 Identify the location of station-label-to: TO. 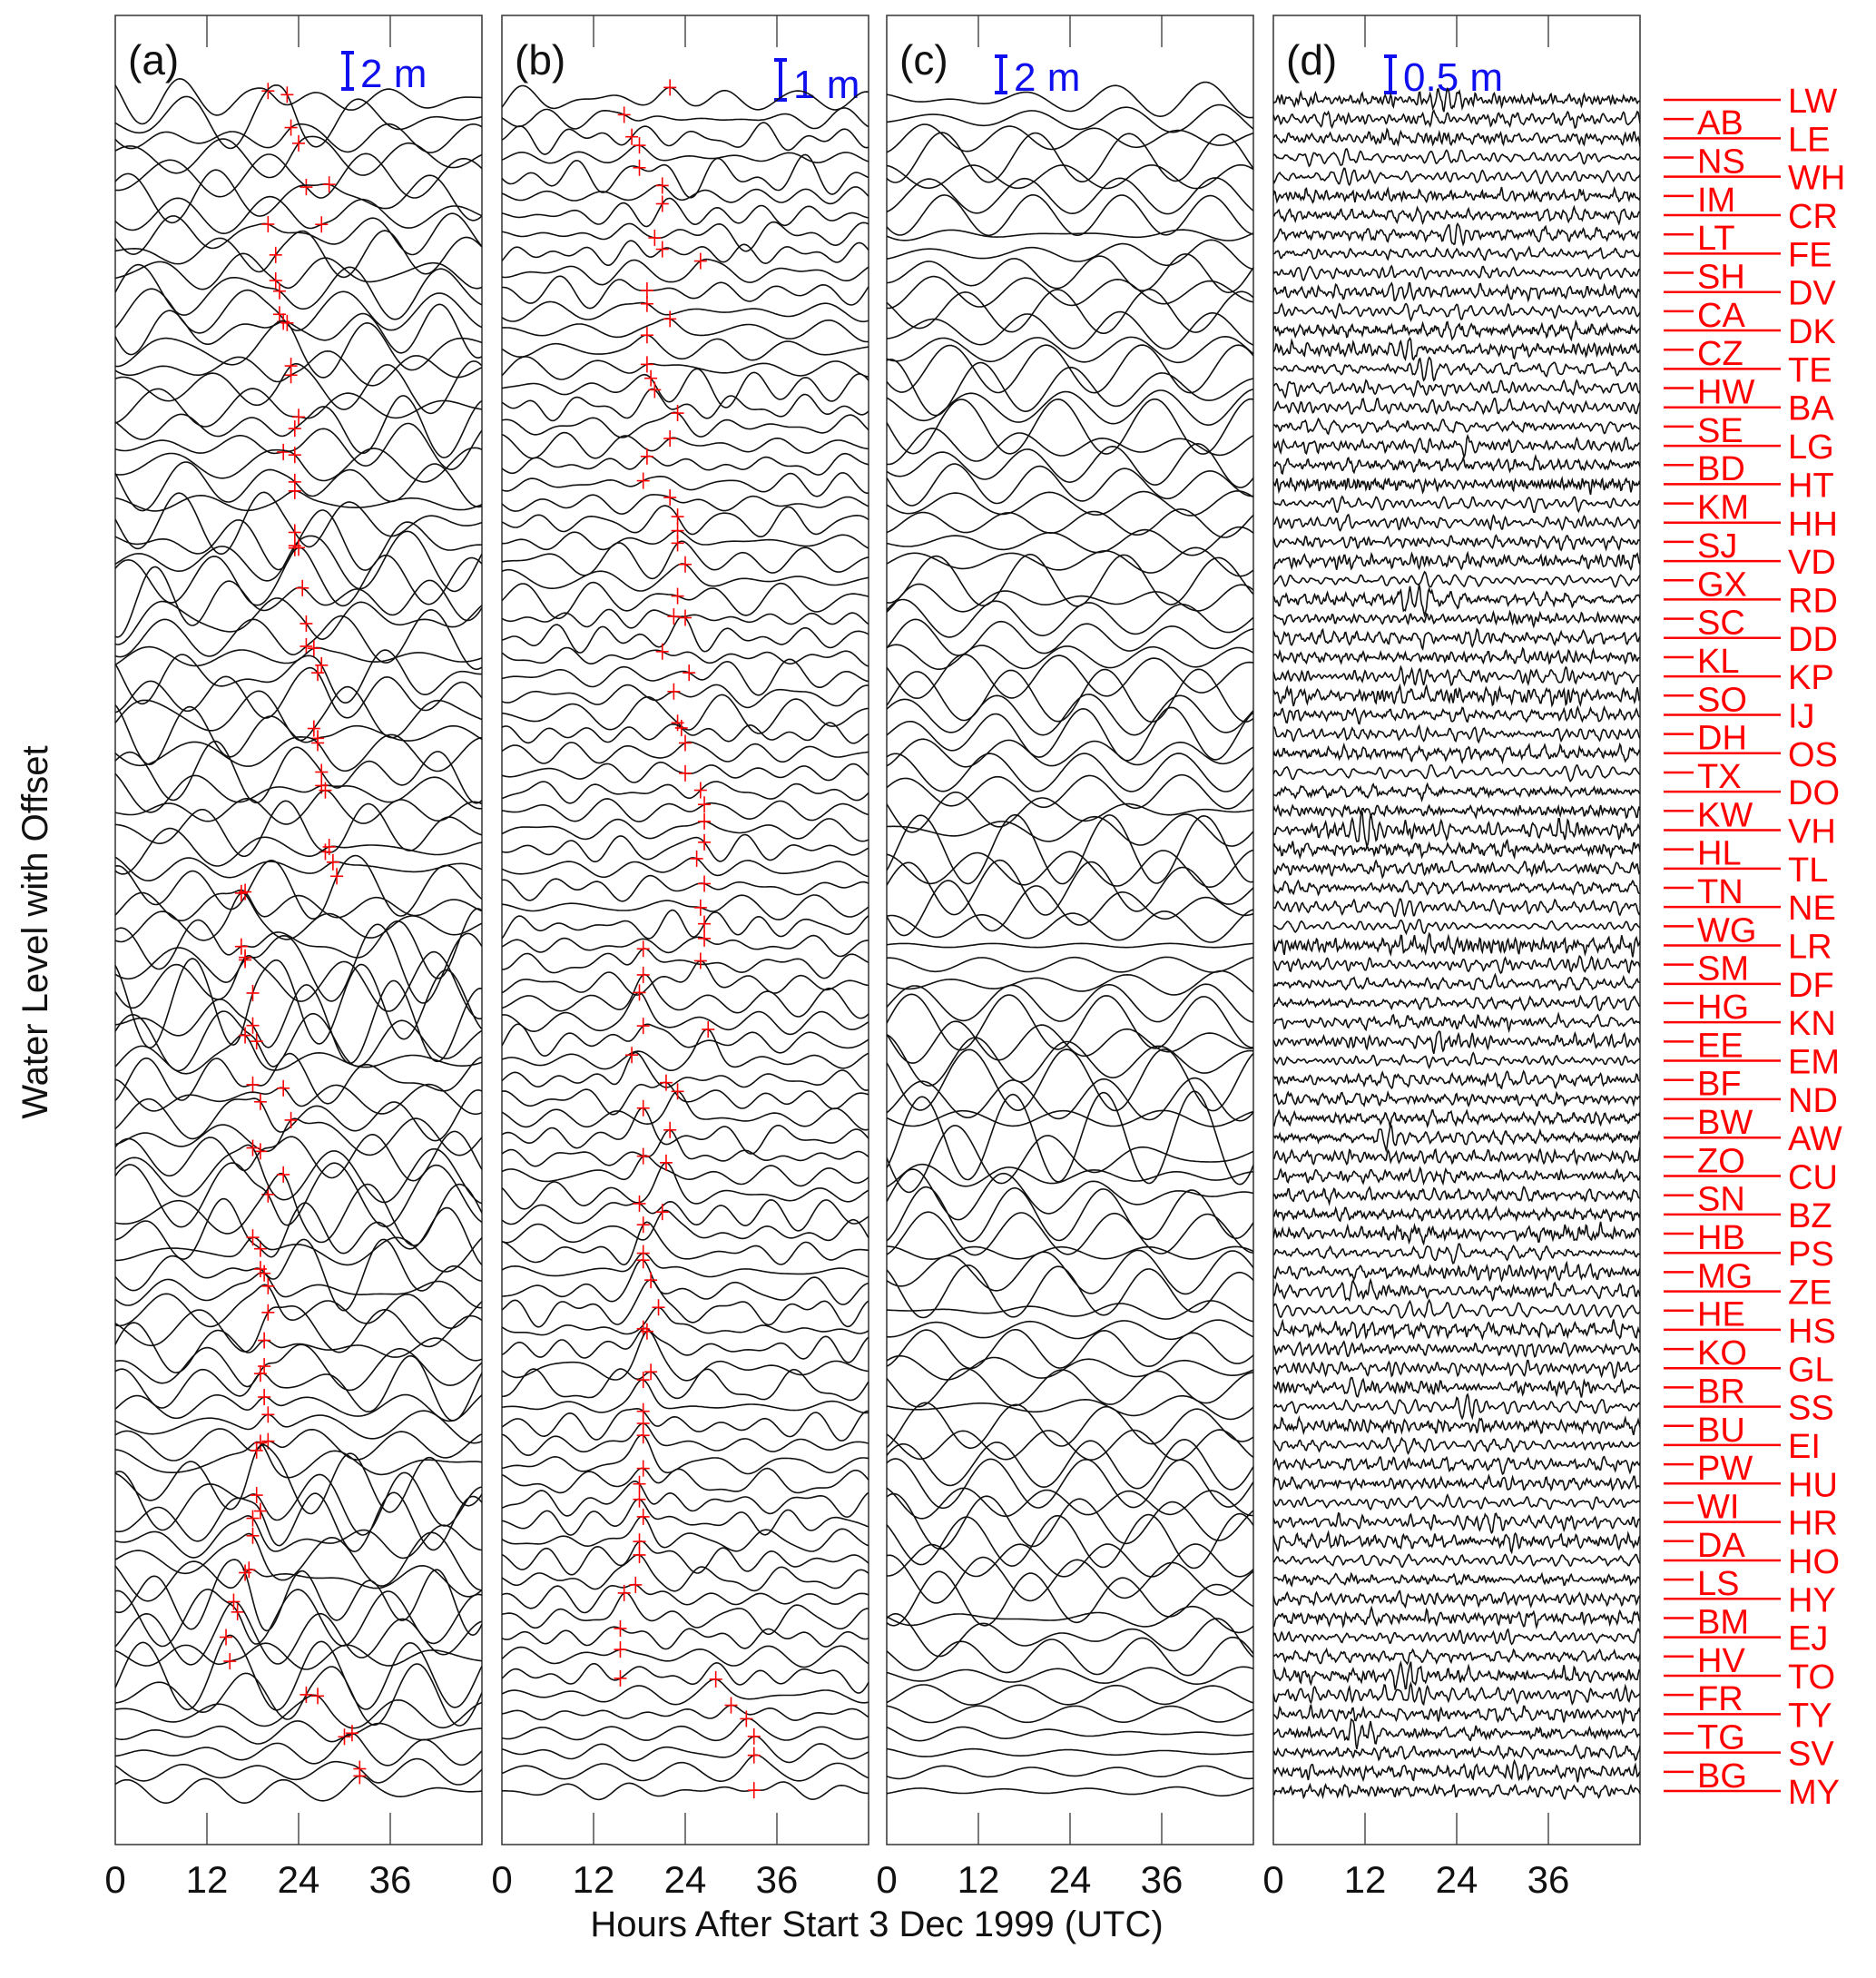
(1812, 1677).